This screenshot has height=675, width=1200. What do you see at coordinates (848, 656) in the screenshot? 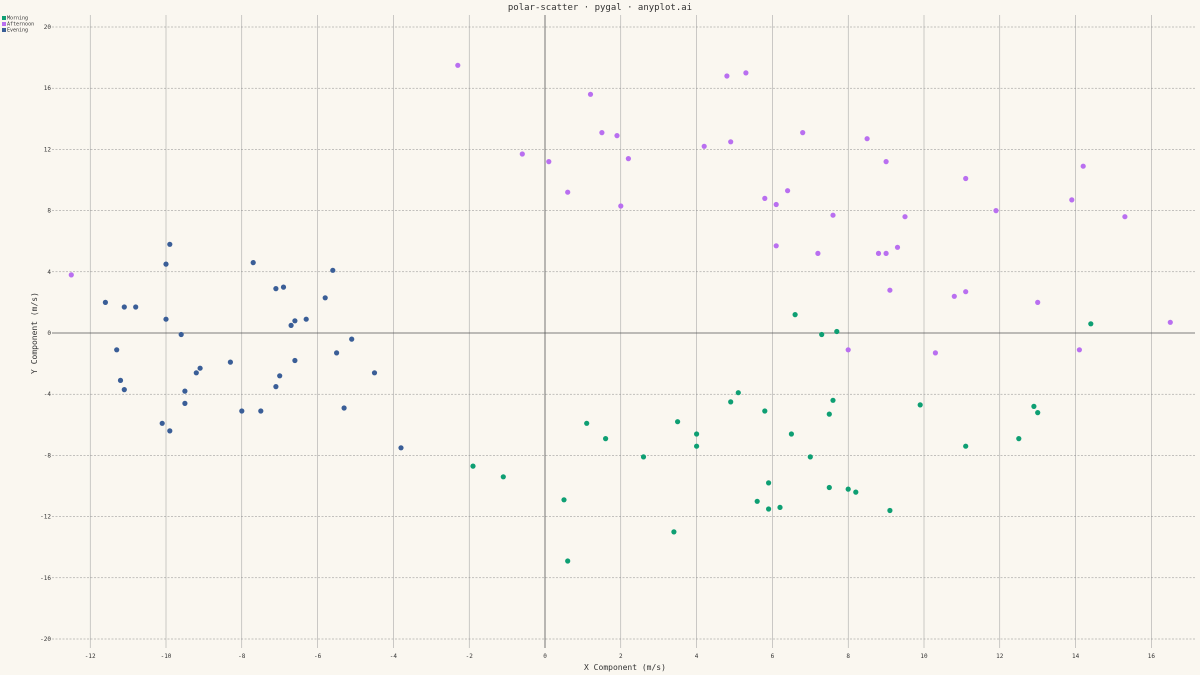
I see `x-tick-label: 8` at bounding box center [848, 656].